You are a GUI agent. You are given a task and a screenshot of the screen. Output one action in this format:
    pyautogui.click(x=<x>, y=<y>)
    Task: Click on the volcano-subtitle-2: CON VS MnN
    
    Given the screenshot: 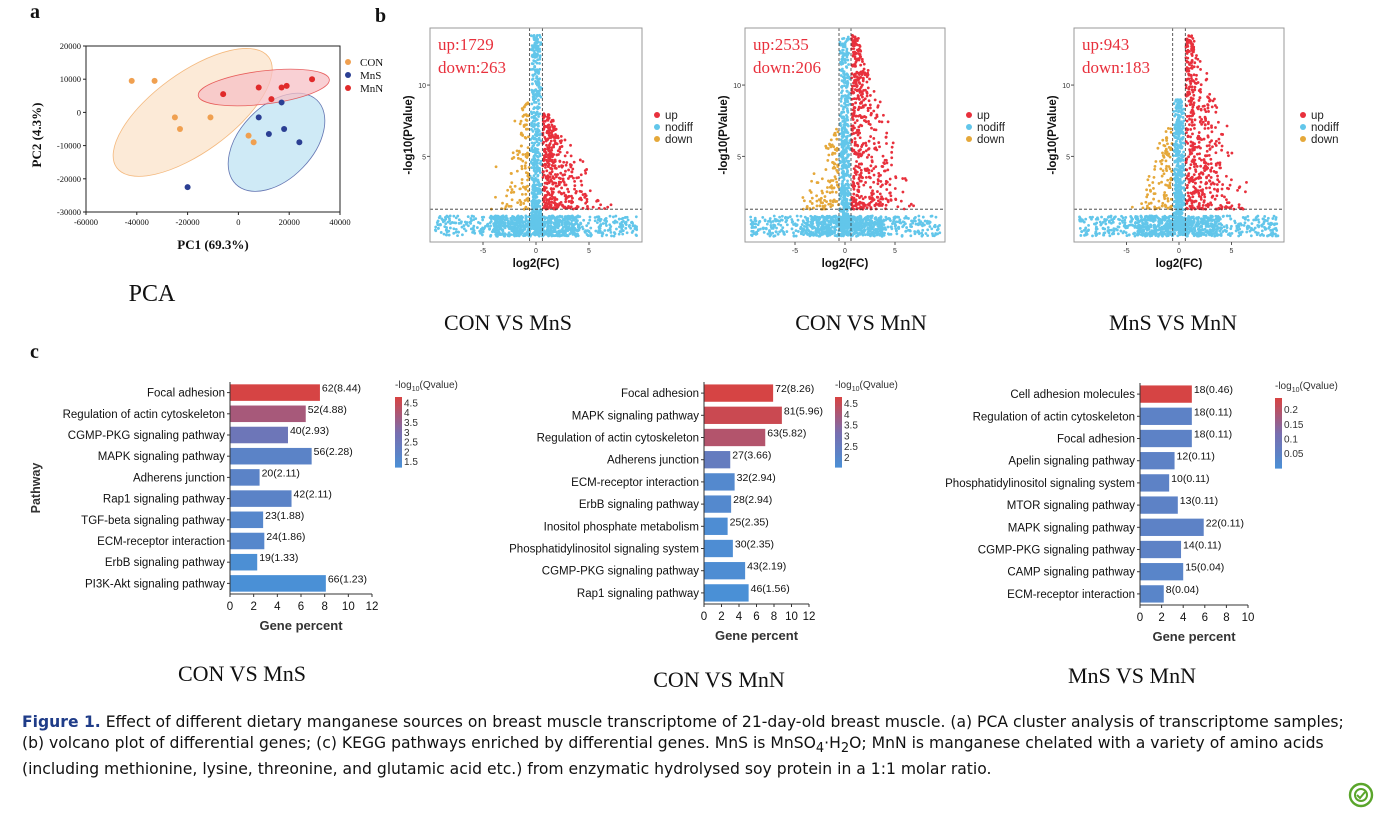 What is the action you would take?
    pyautogui.click(x=861, y=322)
    